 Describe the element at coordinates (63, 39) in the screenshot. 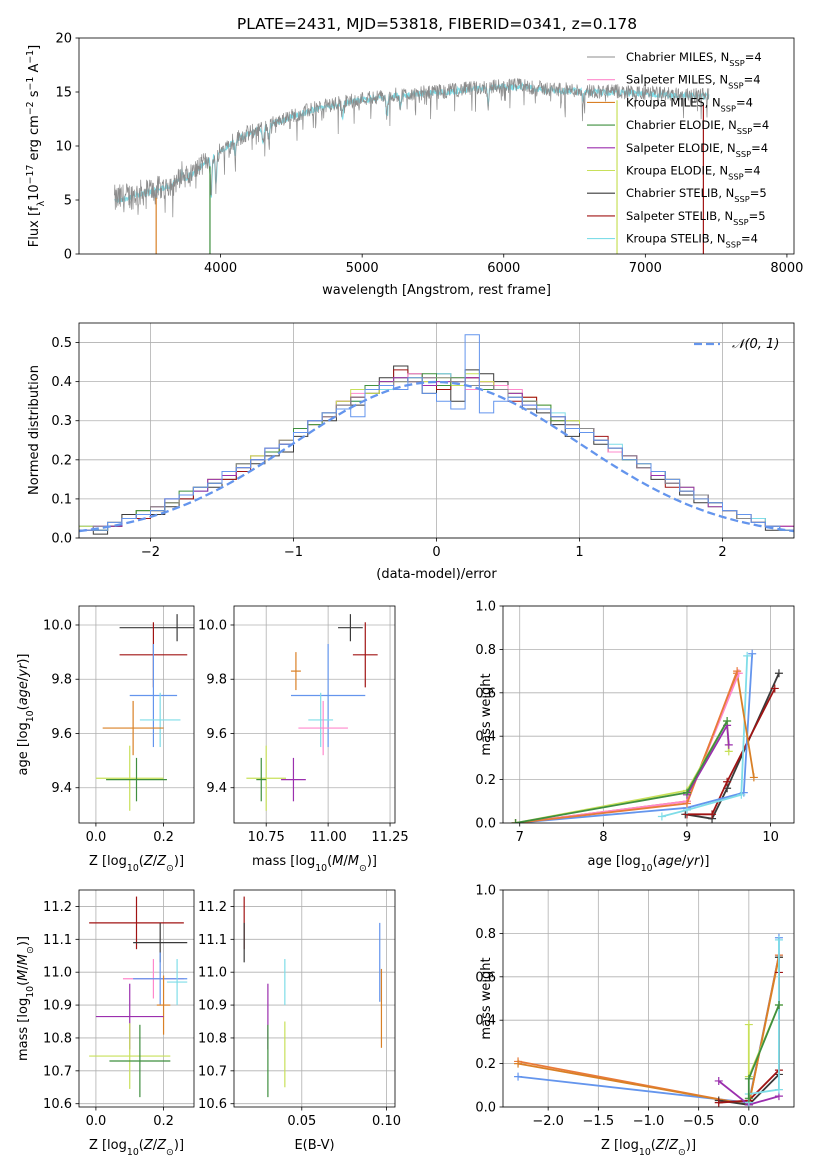

I see `y-tick-label: 20` at that location.